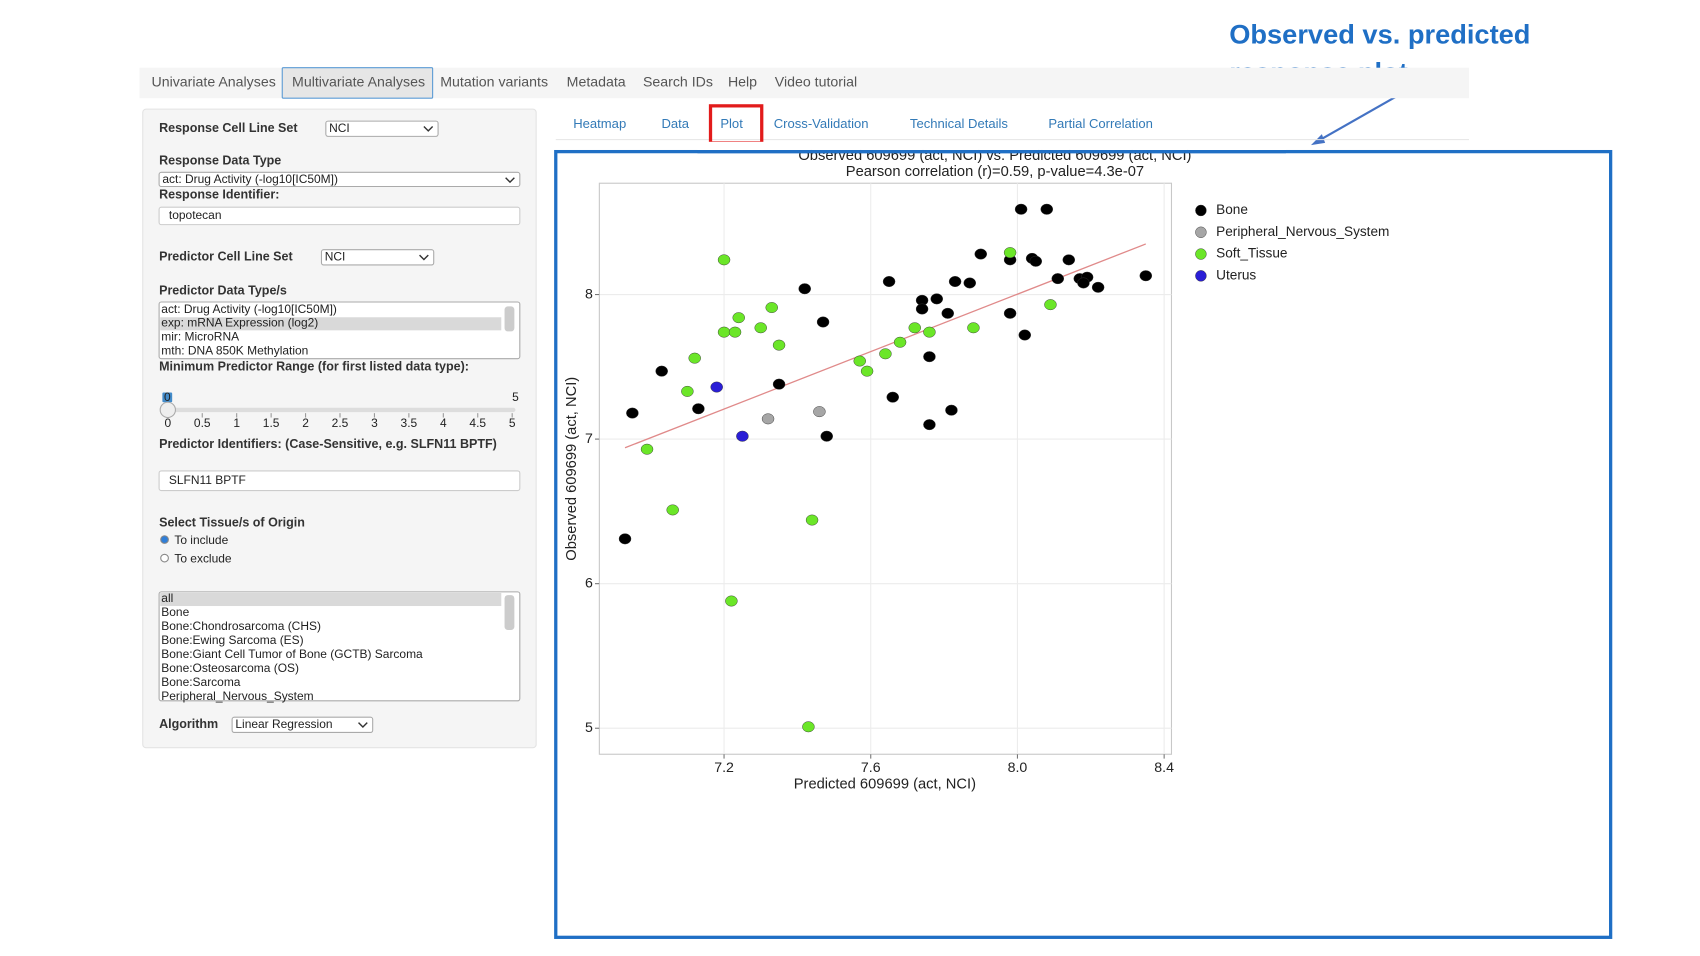  What do you see at coordinates (340, 423) in the screenshot?
I see `slider-tick-label: 2.5` at bounding box center [340, 423].